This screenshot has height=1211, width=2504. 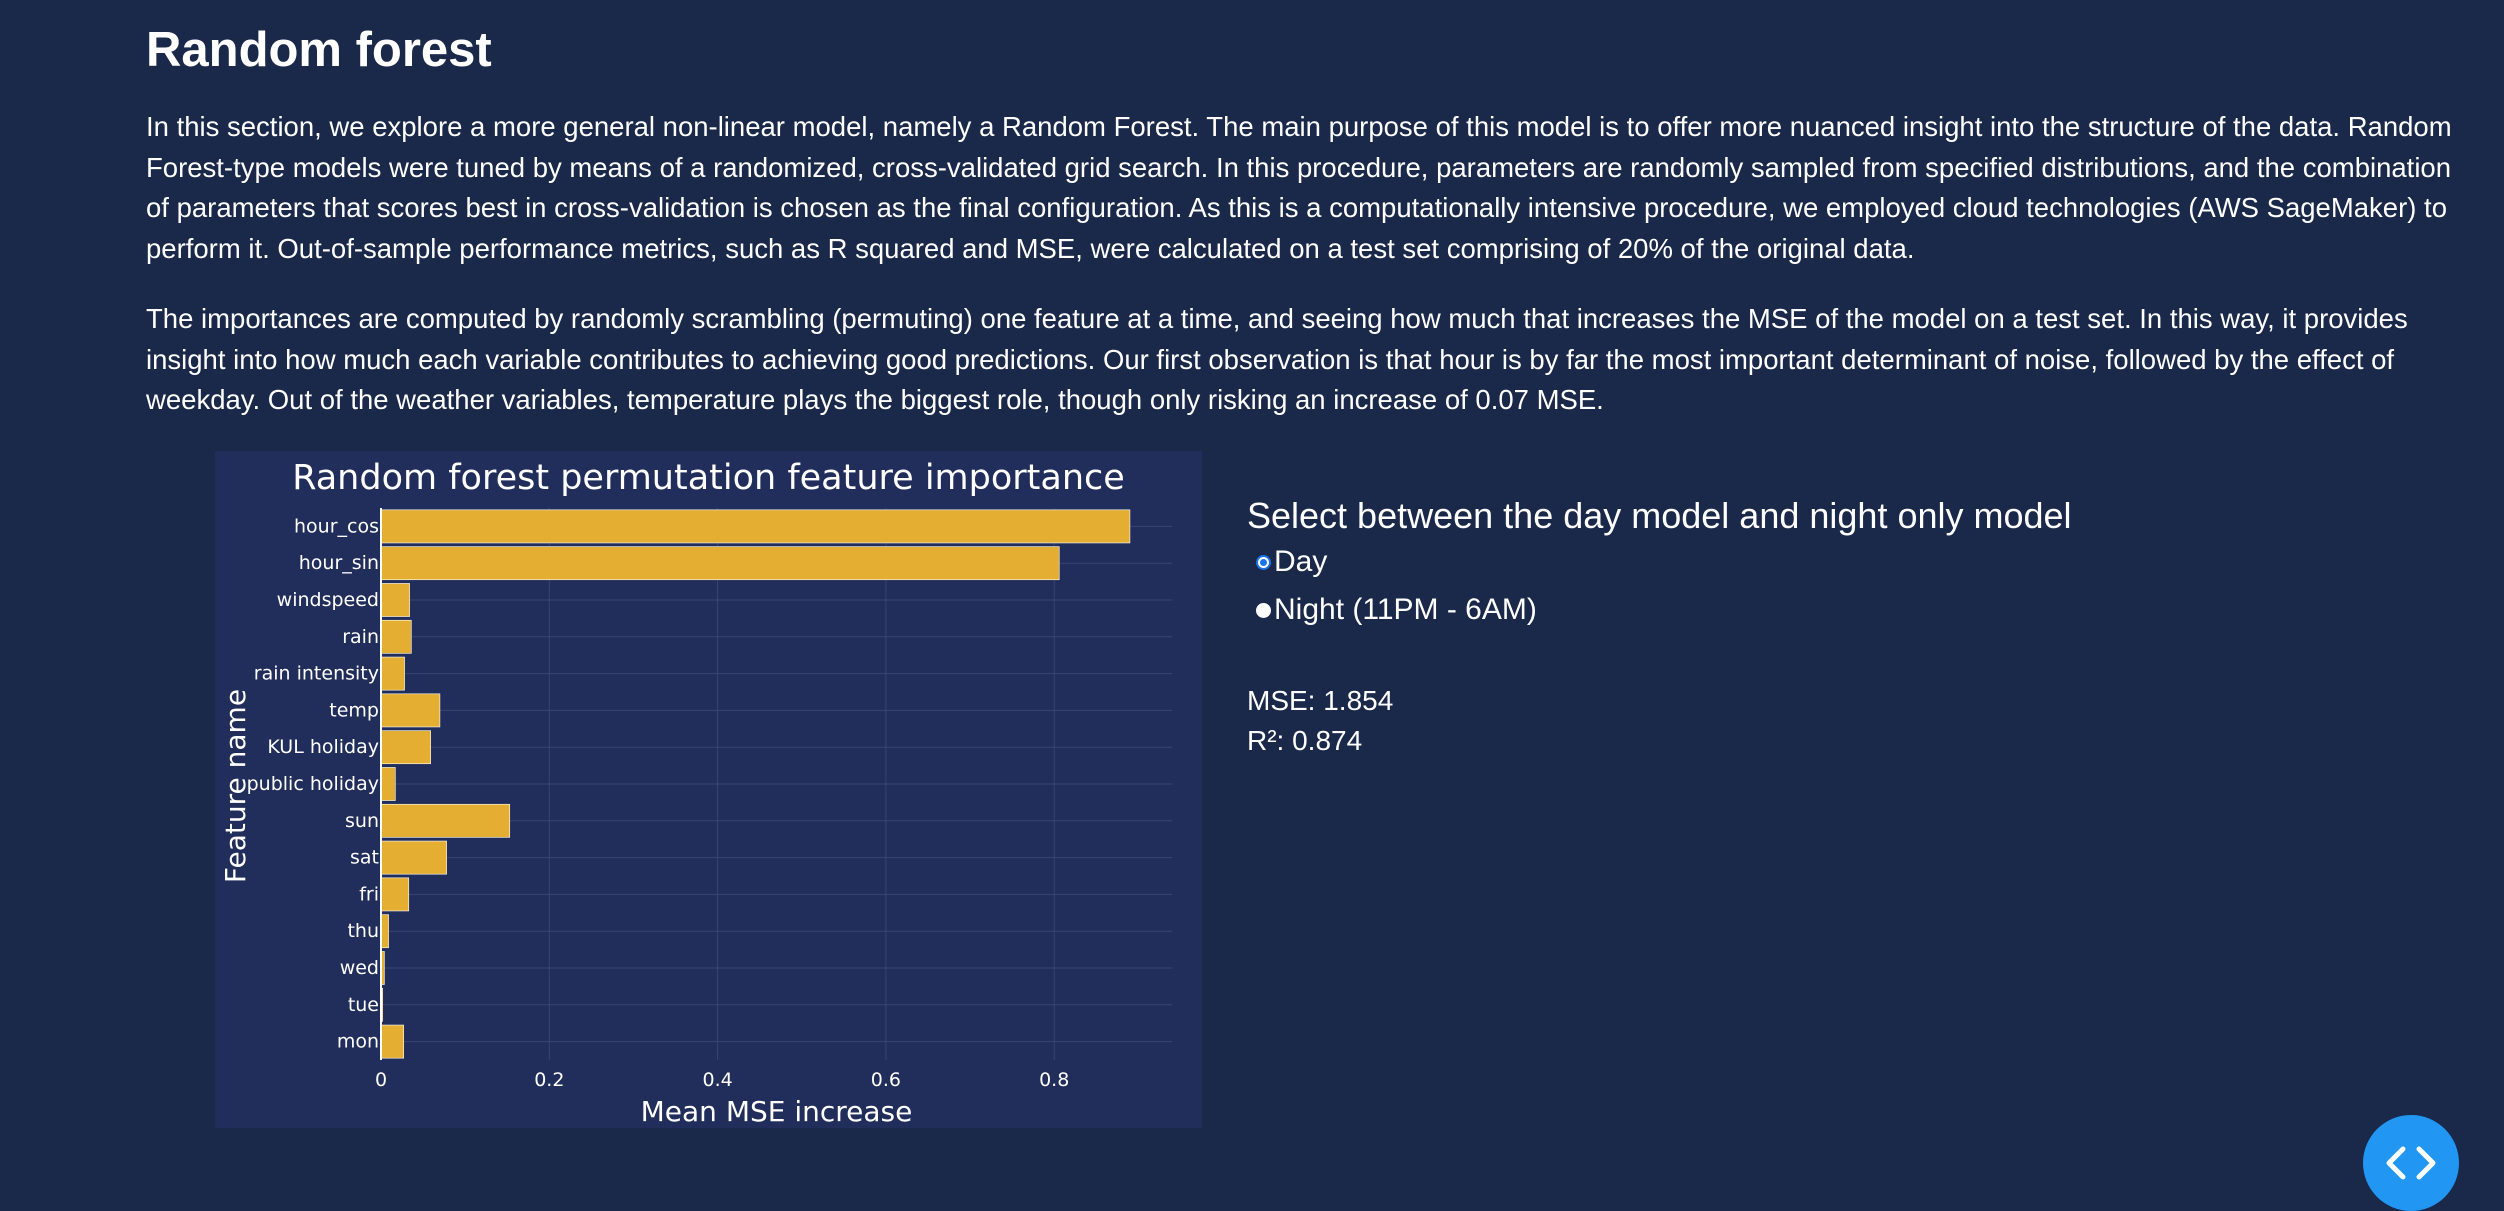 I want to click on y-tick-label: sat, so click(x=364, y=858).